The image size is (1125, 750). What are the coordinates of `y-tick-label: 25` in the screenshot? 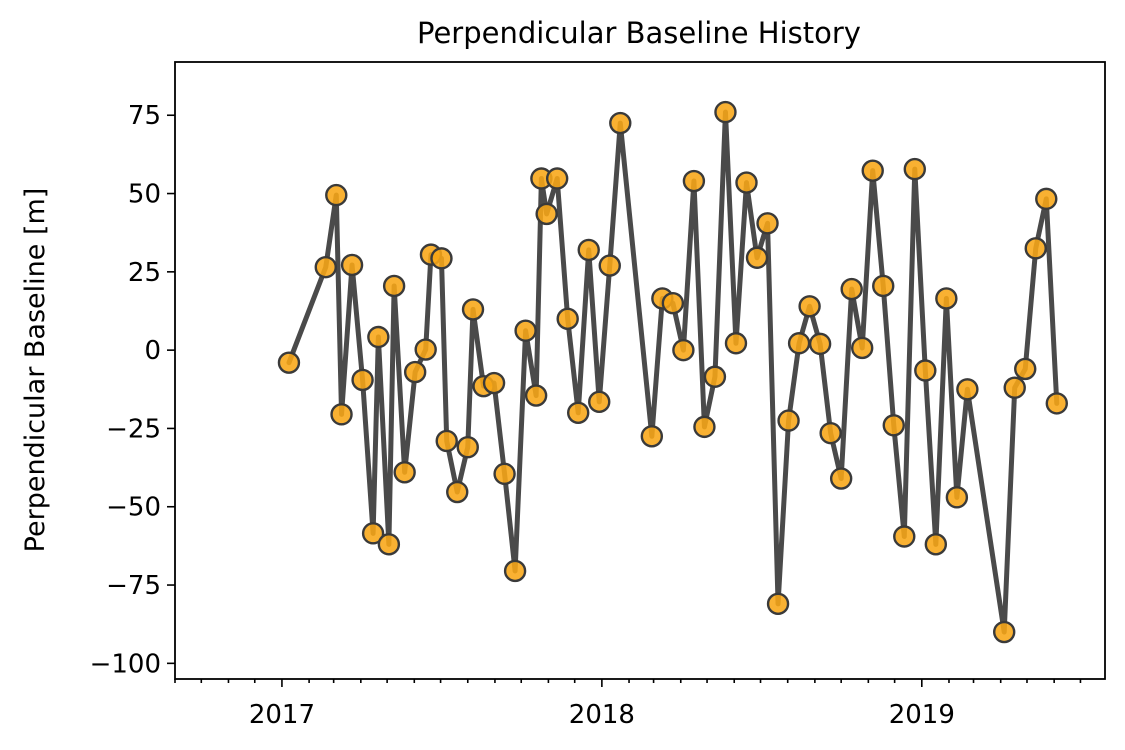 It's located at (144, 273).